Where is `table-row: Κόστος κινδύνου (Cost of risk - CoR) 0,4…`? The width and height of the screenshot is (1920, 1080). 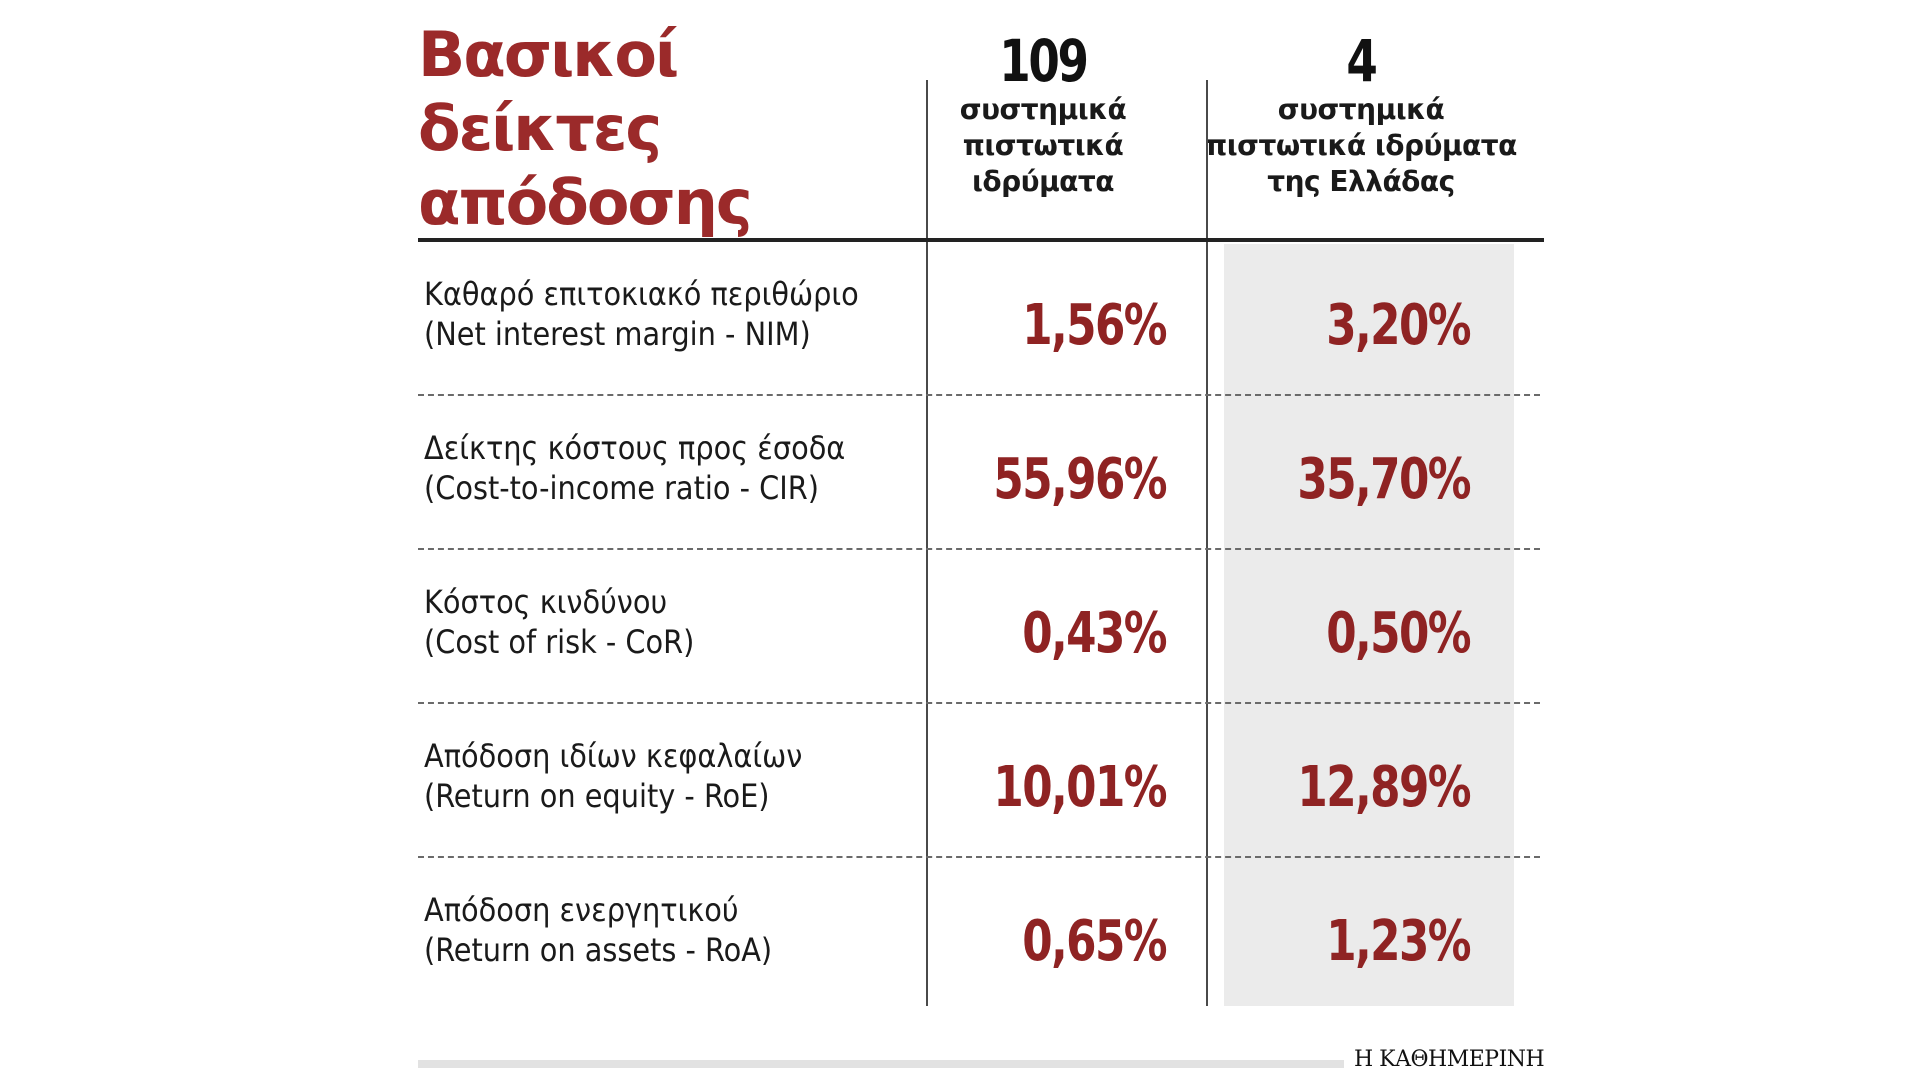 table-row: Κόστος κινδύνου (Cost of risk - CoR) 0,4… is located at coordinates (981, 627).